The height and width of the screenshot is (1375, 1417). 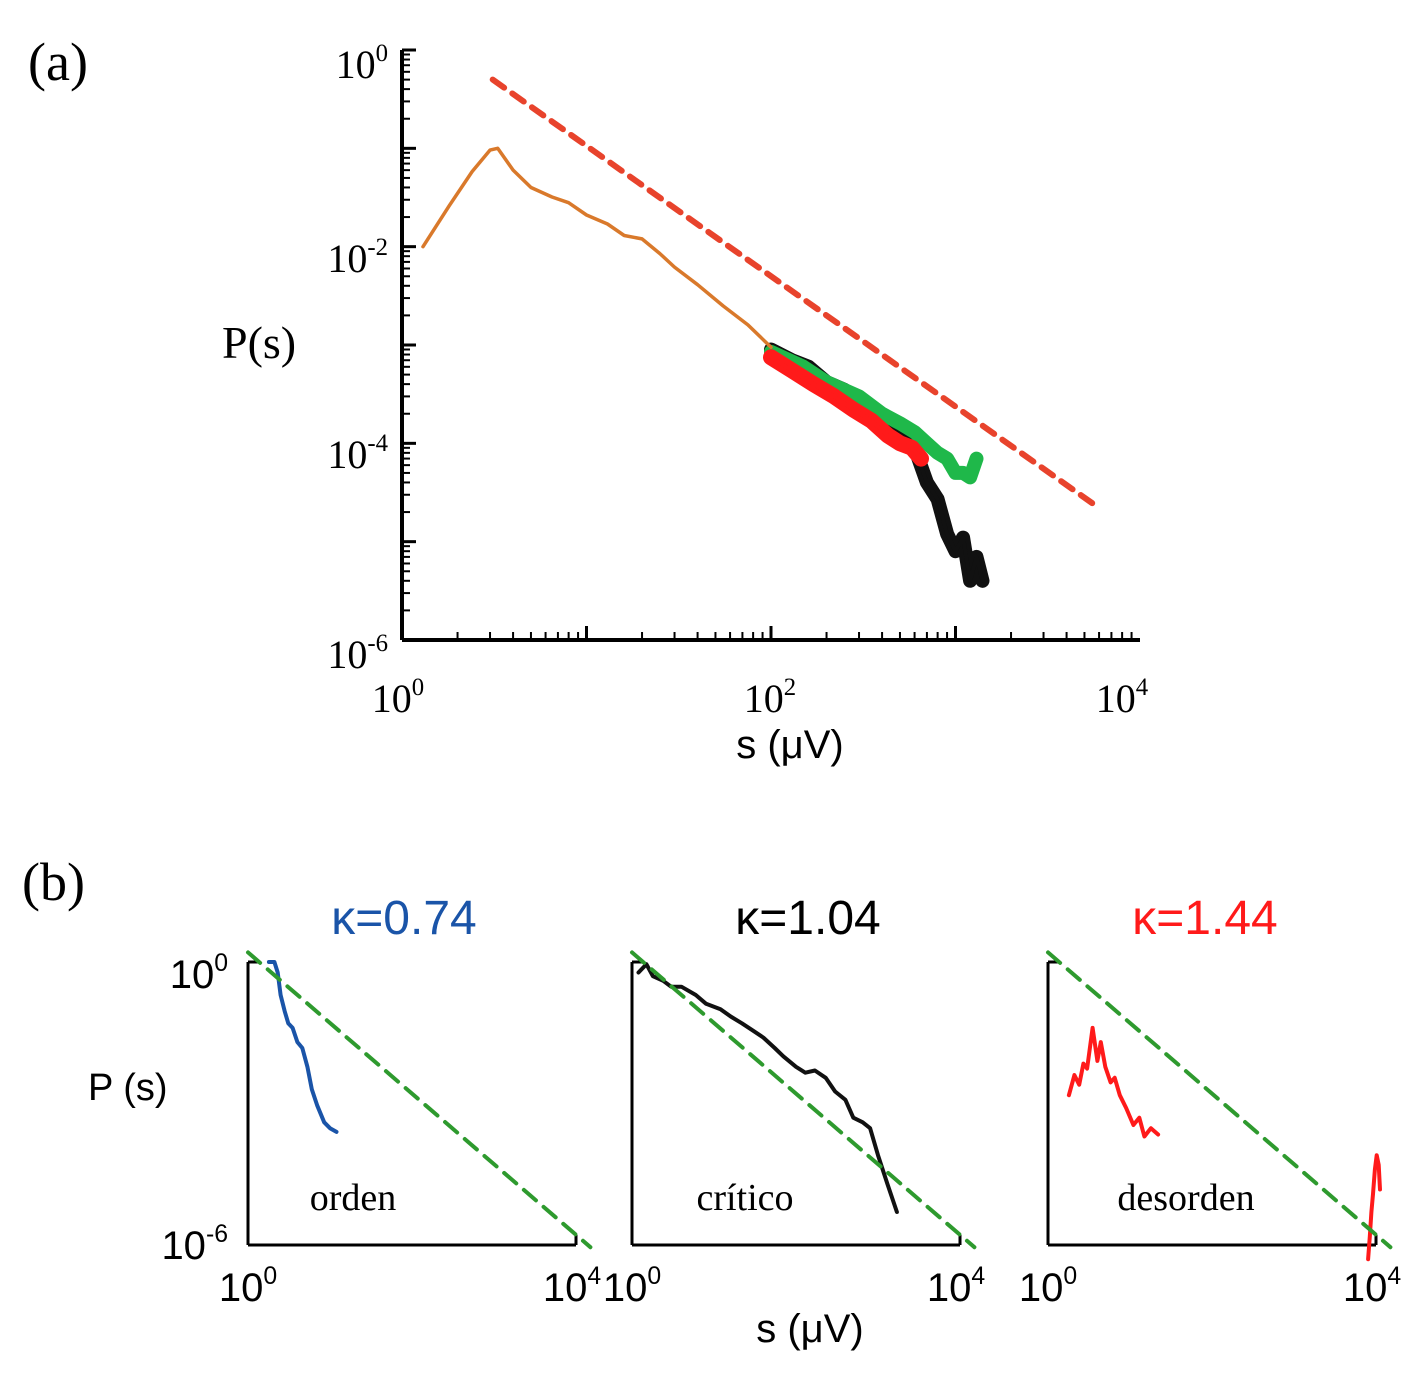 What do you see at coordinates (744, 1198) in the screenshot?
I see `subplot-annotation: crítico` at bounding box center [744, 1198].